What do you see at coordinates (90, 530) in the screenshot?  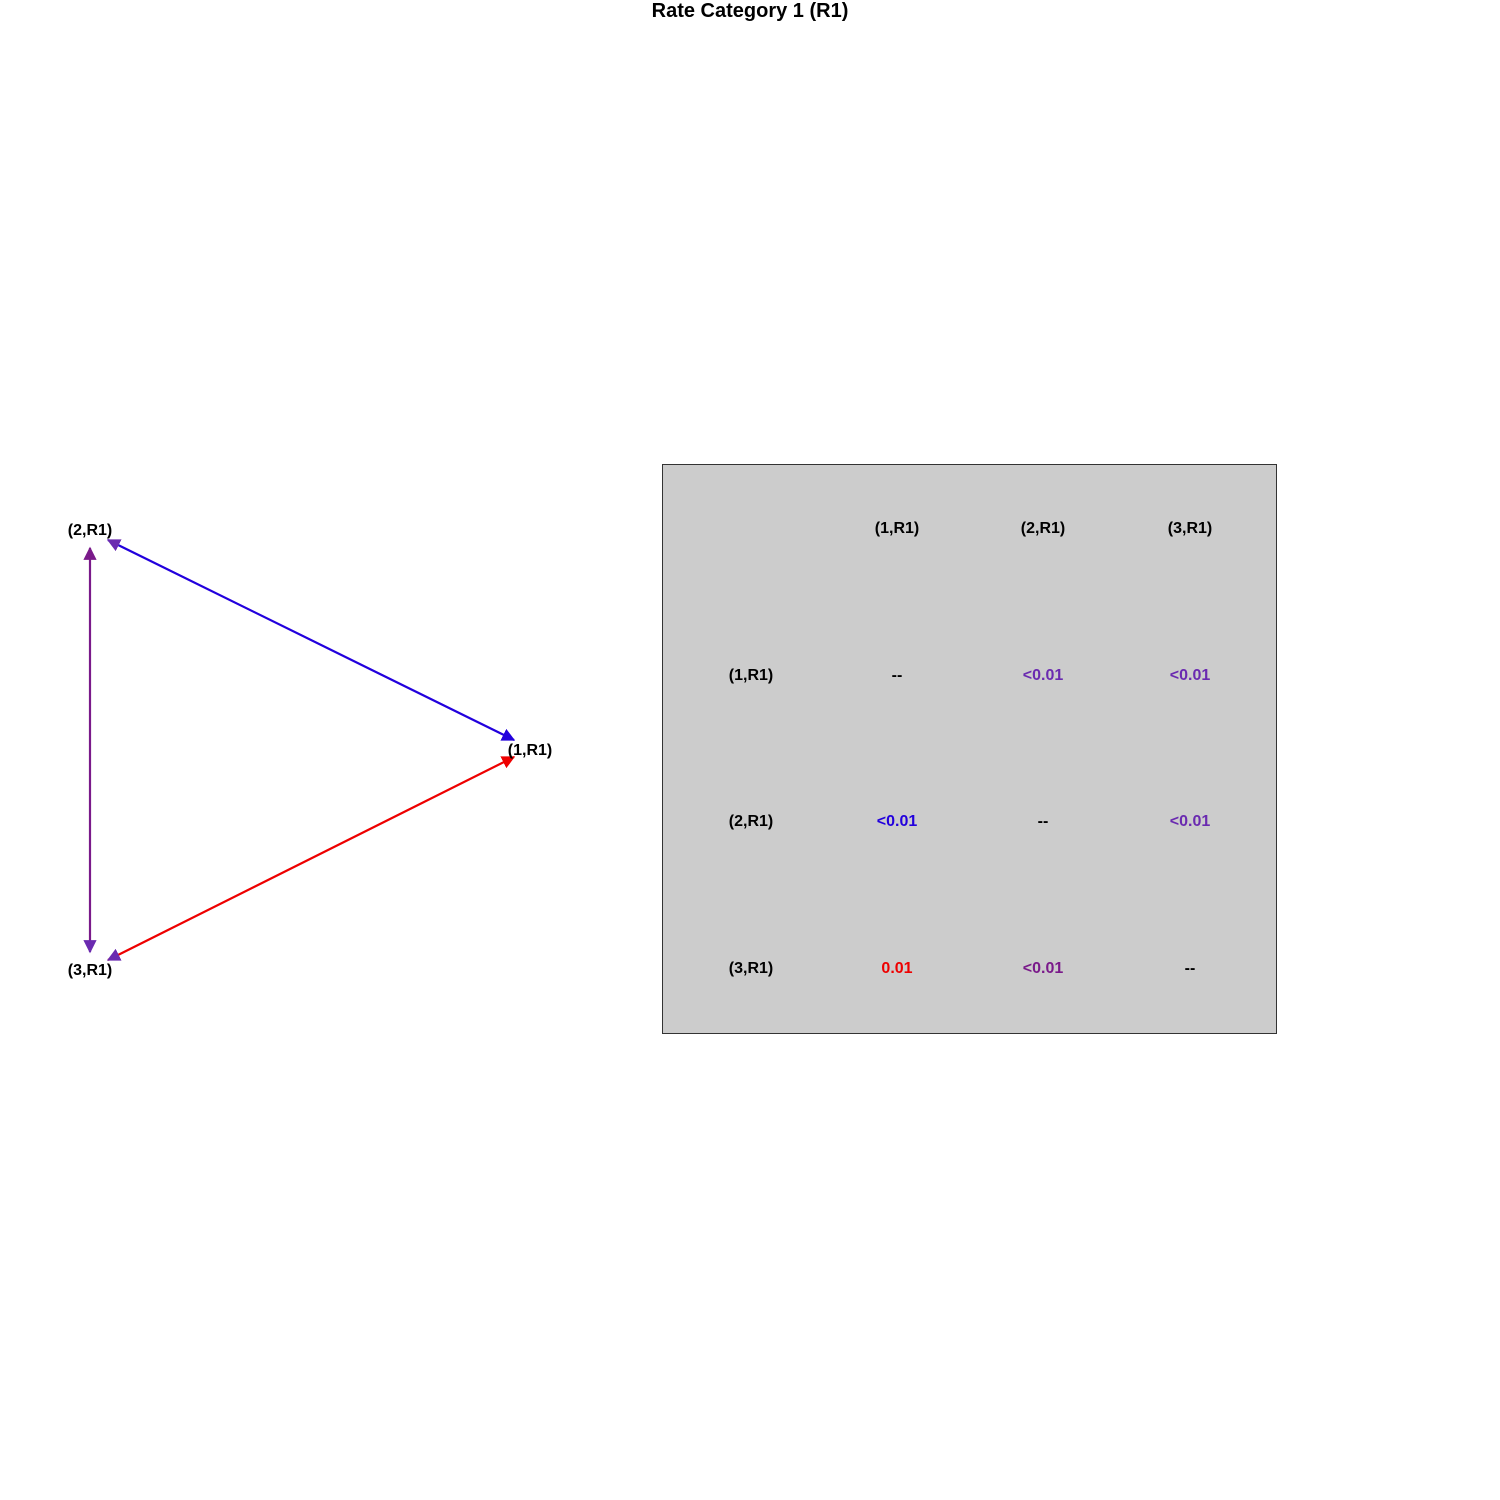 I see `node-label-2: (2,R1)` at bounding box center [90, 530].